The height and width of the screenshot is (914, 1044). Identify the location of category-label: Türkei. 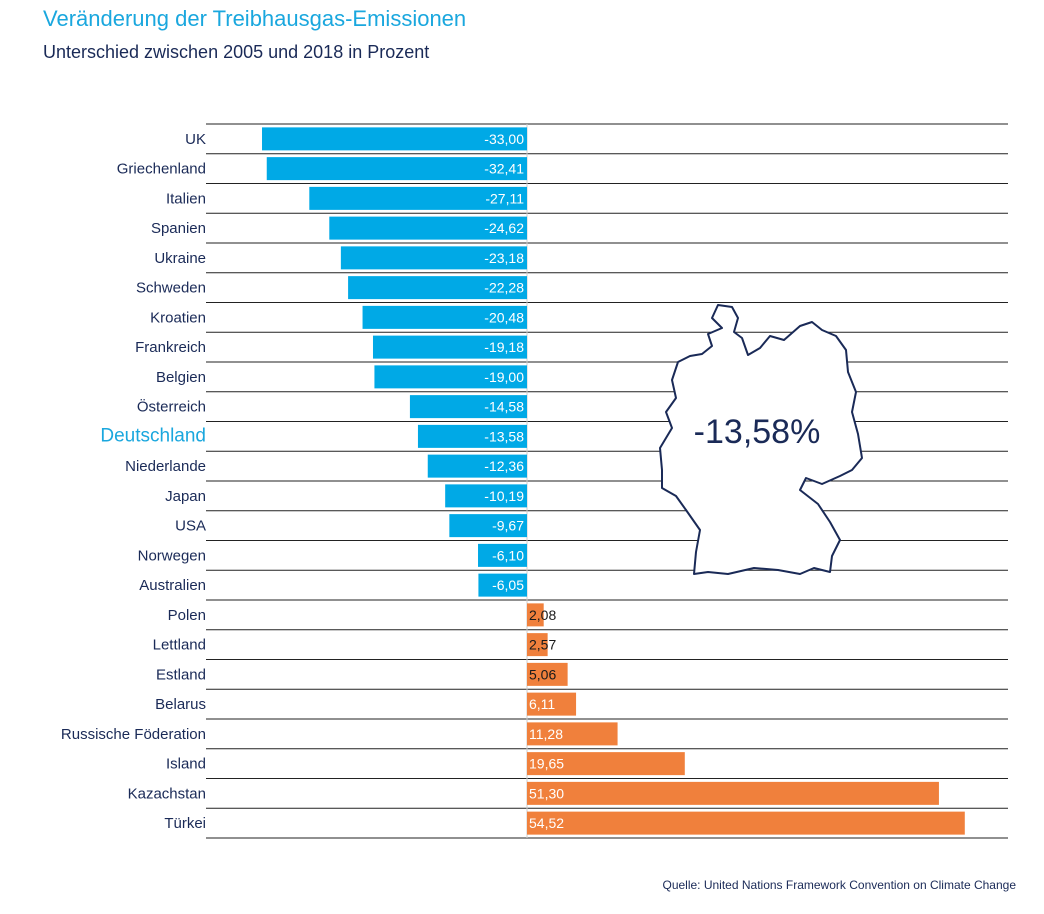
(185, 823).